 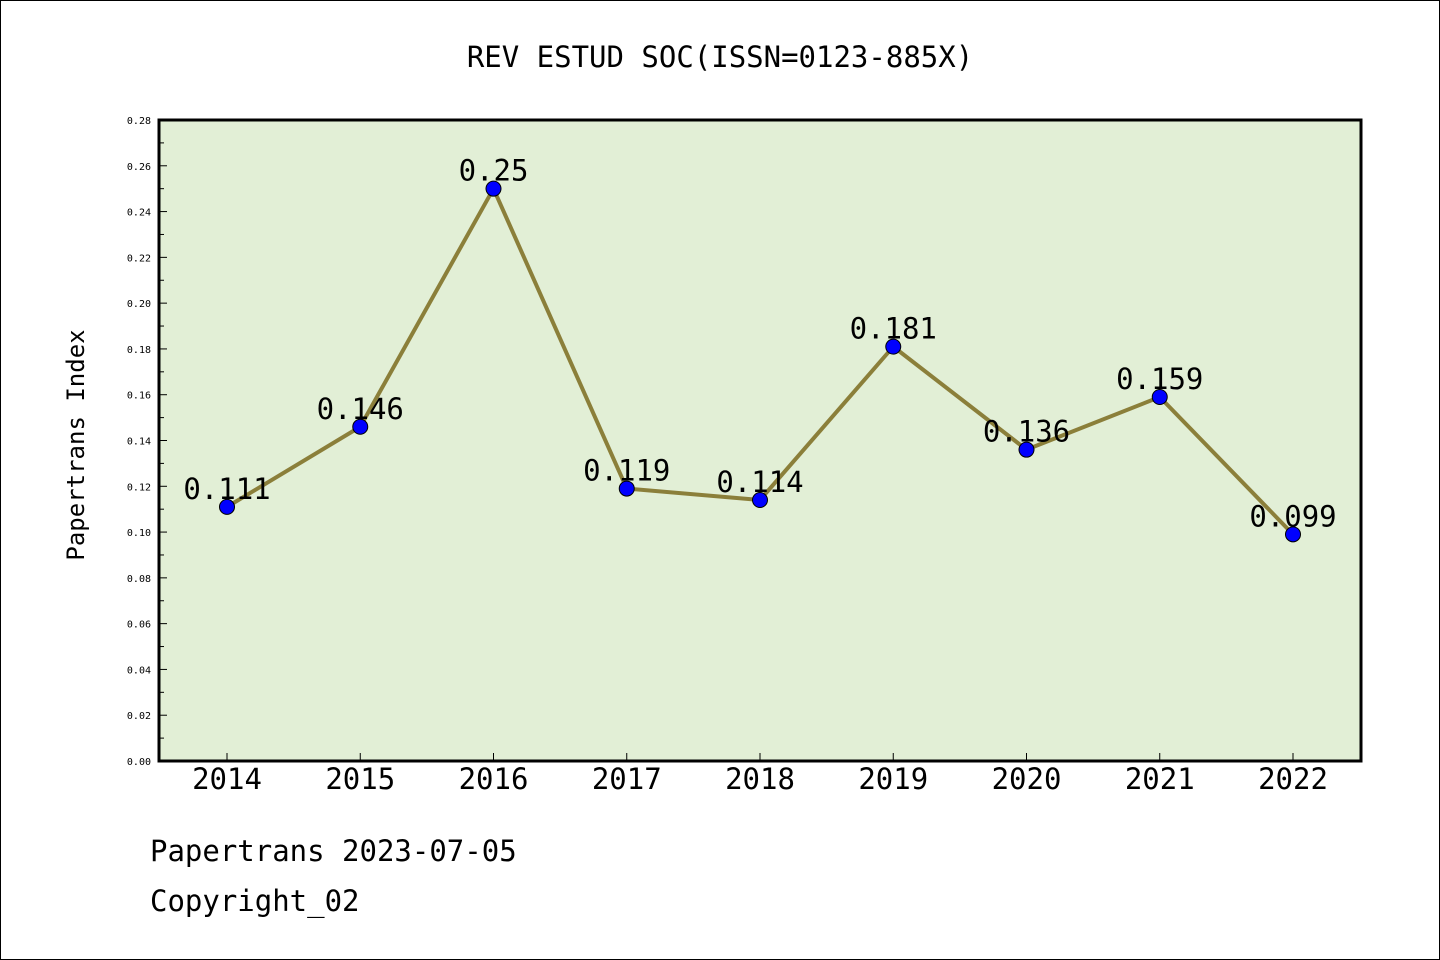 I want to click on data-label: 0.146, so click(x=360, y=409).